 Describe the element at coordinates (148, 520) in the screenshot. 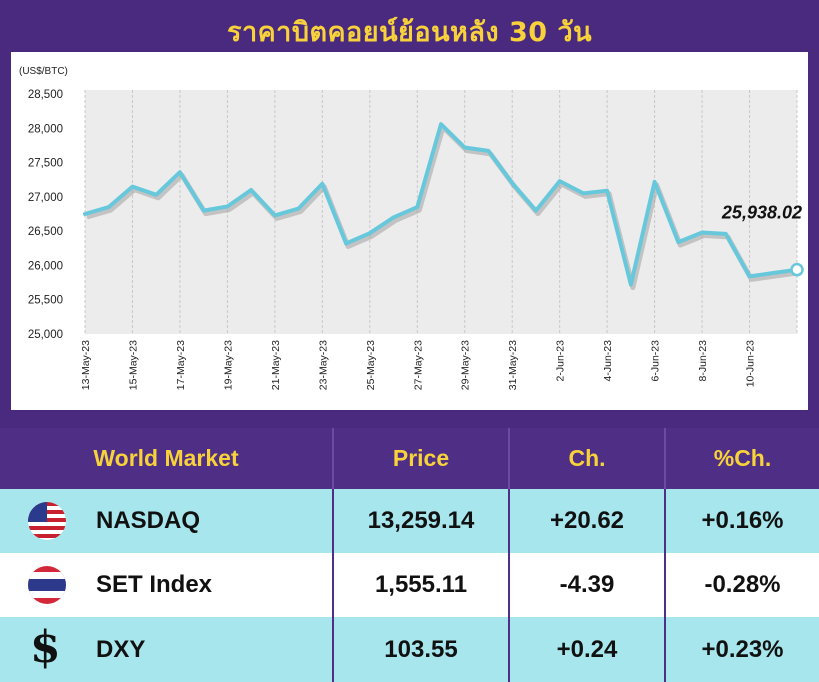

I see `market-name: NASDAQ` at that location.